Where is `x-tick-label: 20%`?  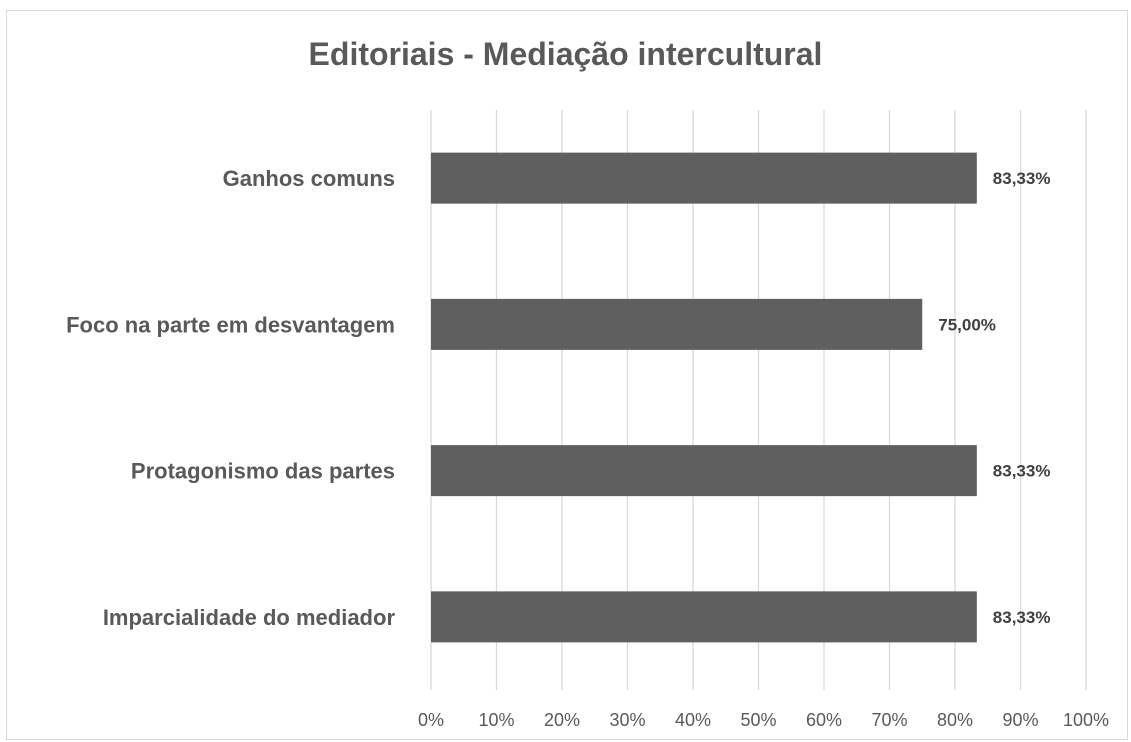
x-tick-label: 20% is located at coordinates (562, 720).